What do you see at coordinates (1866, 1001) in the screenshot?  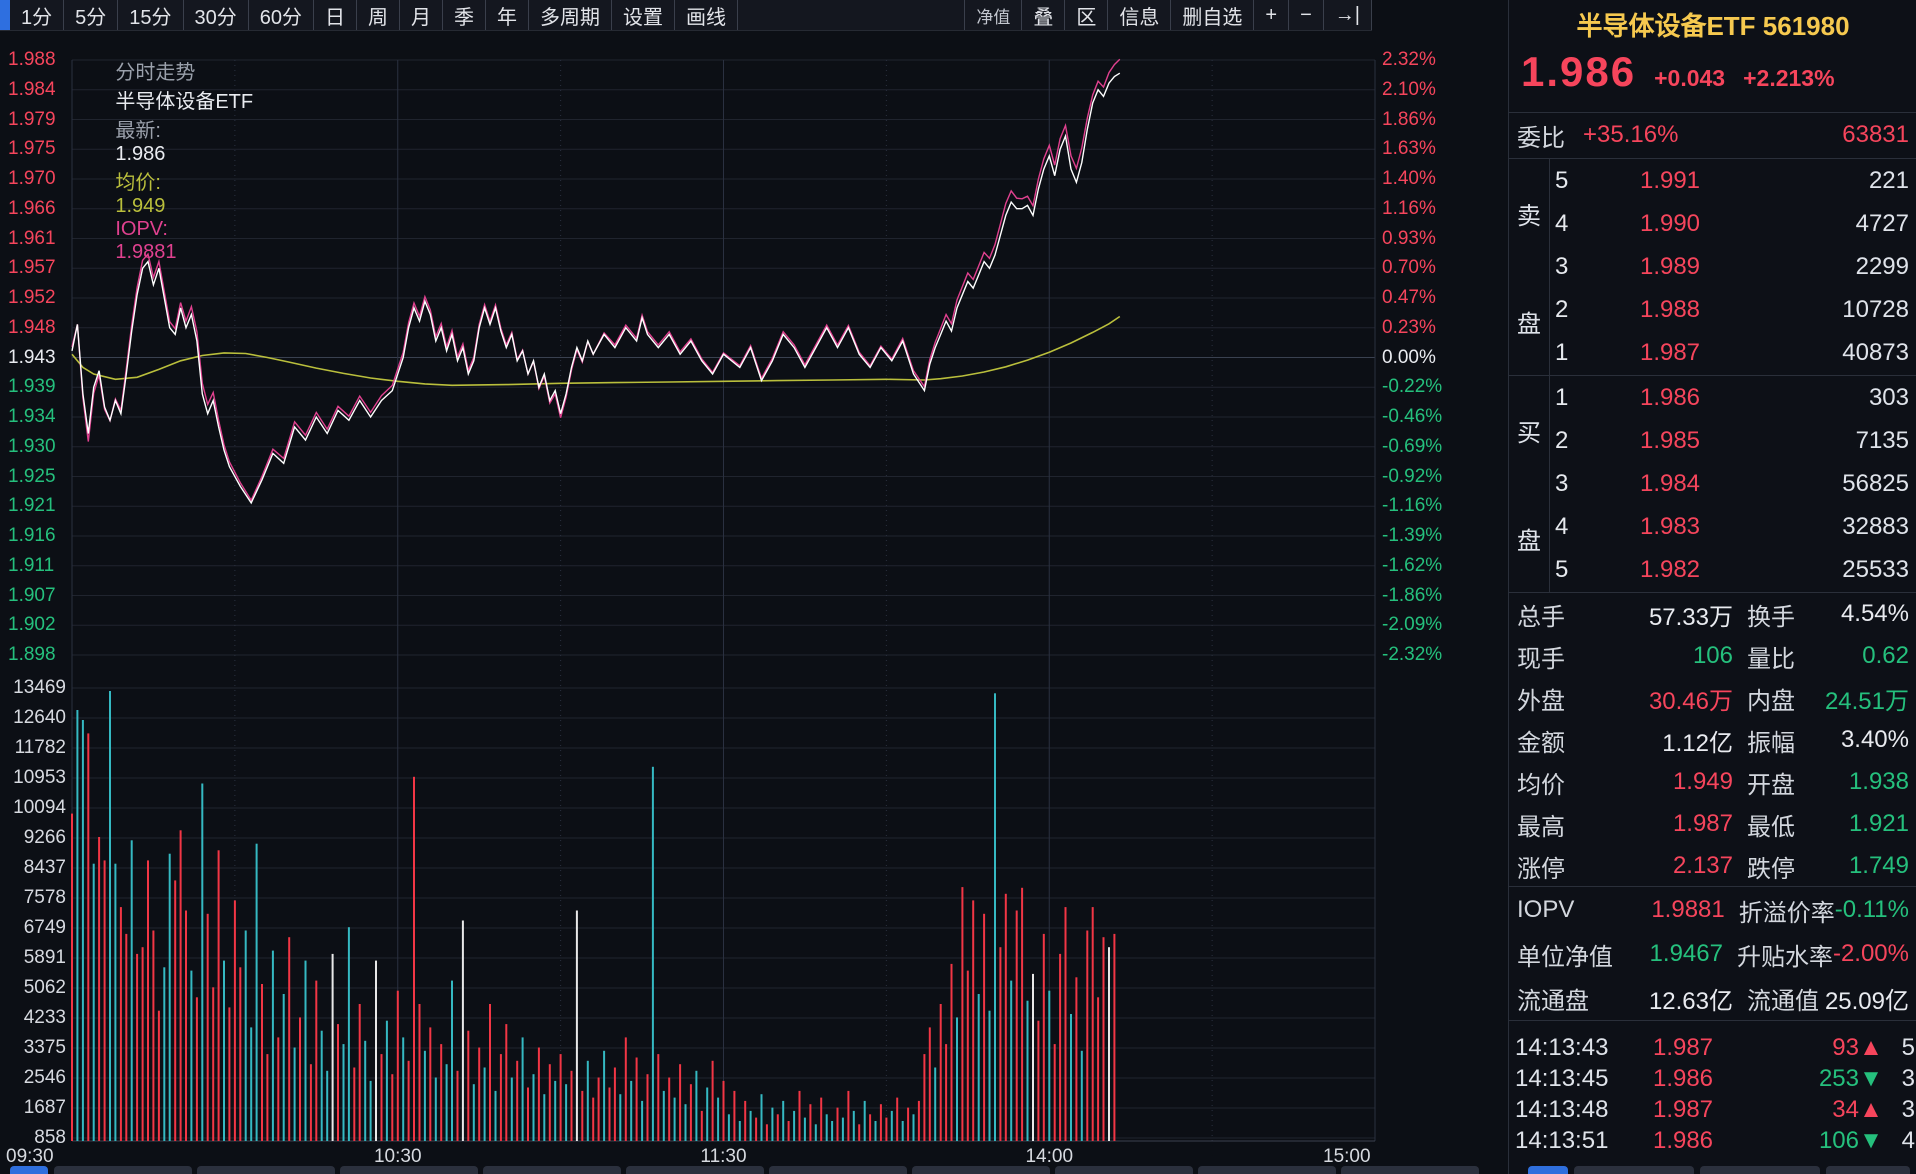 I see `stat-value: 25.09亿` at bounding box center [1866, 1001].